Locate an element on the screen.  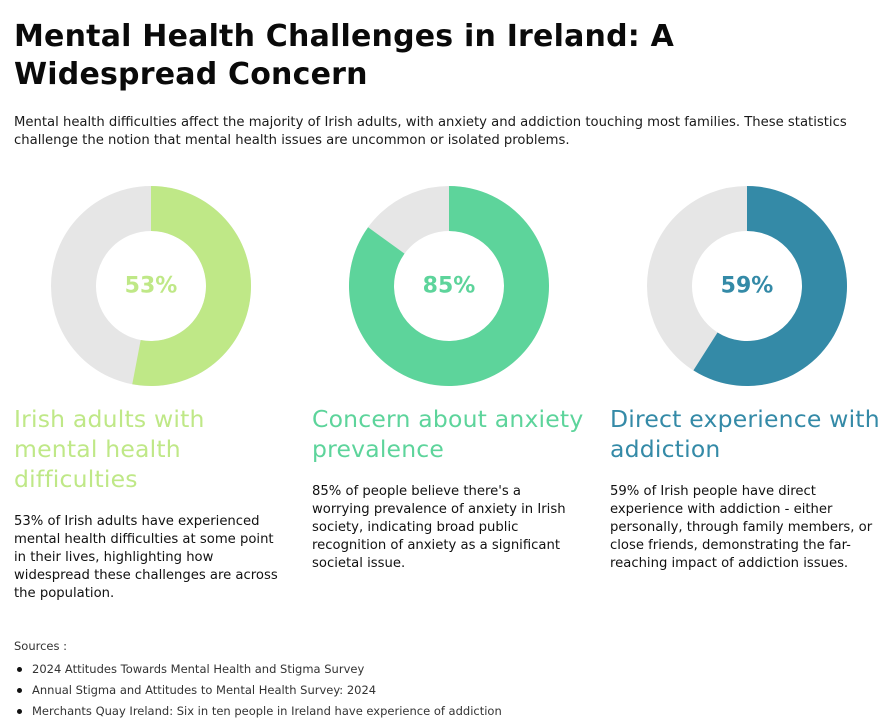
donut-chart: 59% is located at coordinates (747, 286).